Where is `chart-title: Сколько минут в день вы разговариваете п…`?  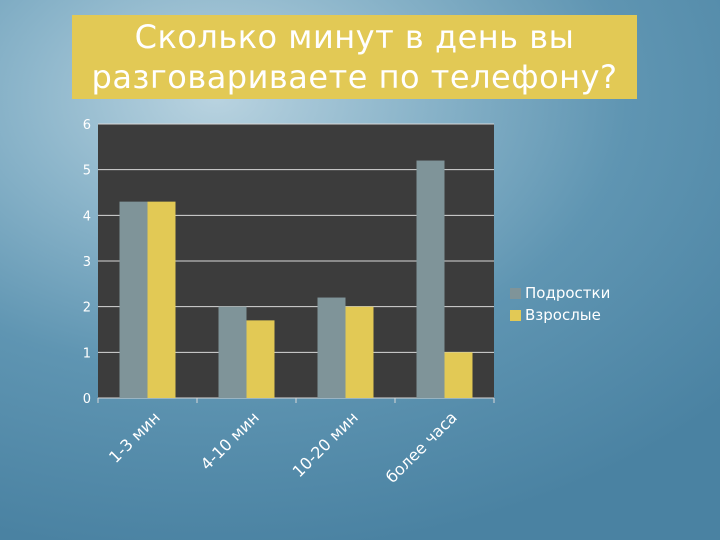
chart-title: Сколько минут в день вы разговариваете п… is located at coordinates (354, 57).